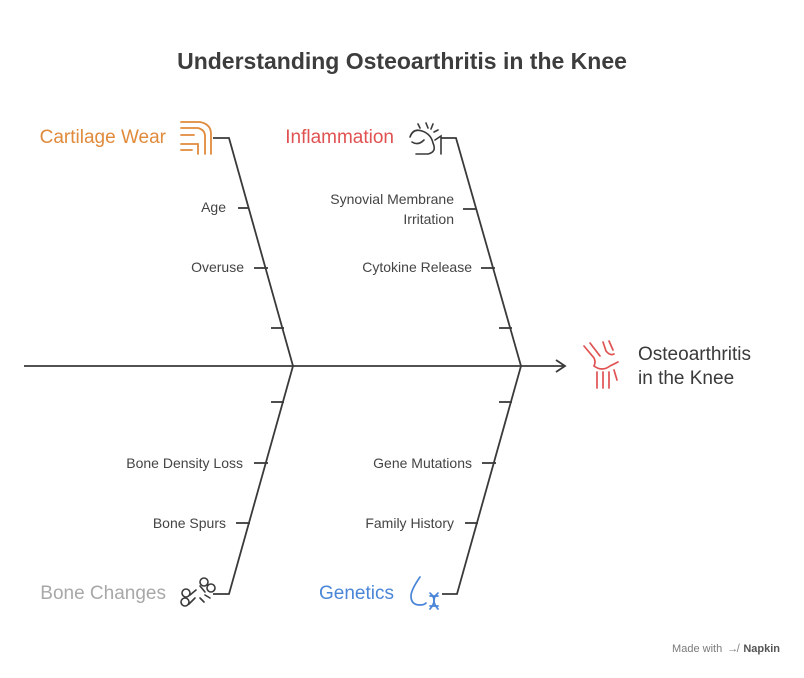 The width and height of the screenshot is (804, 678). What do you see at coordinates (339, 137) in the screenshot?
I see `category-inflammation: Inflammation` at bounding box center [339, 137].